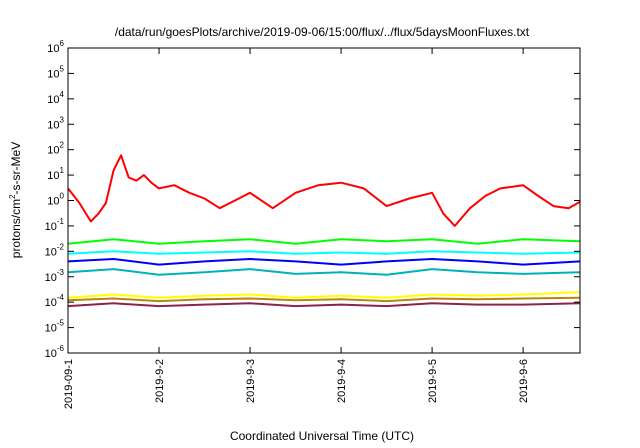  What do you see at coordinates (16, 168) in the screenshot?
I see `y-axis-label-rest: -s-sr-MeV` at bounding box center [16, 168].